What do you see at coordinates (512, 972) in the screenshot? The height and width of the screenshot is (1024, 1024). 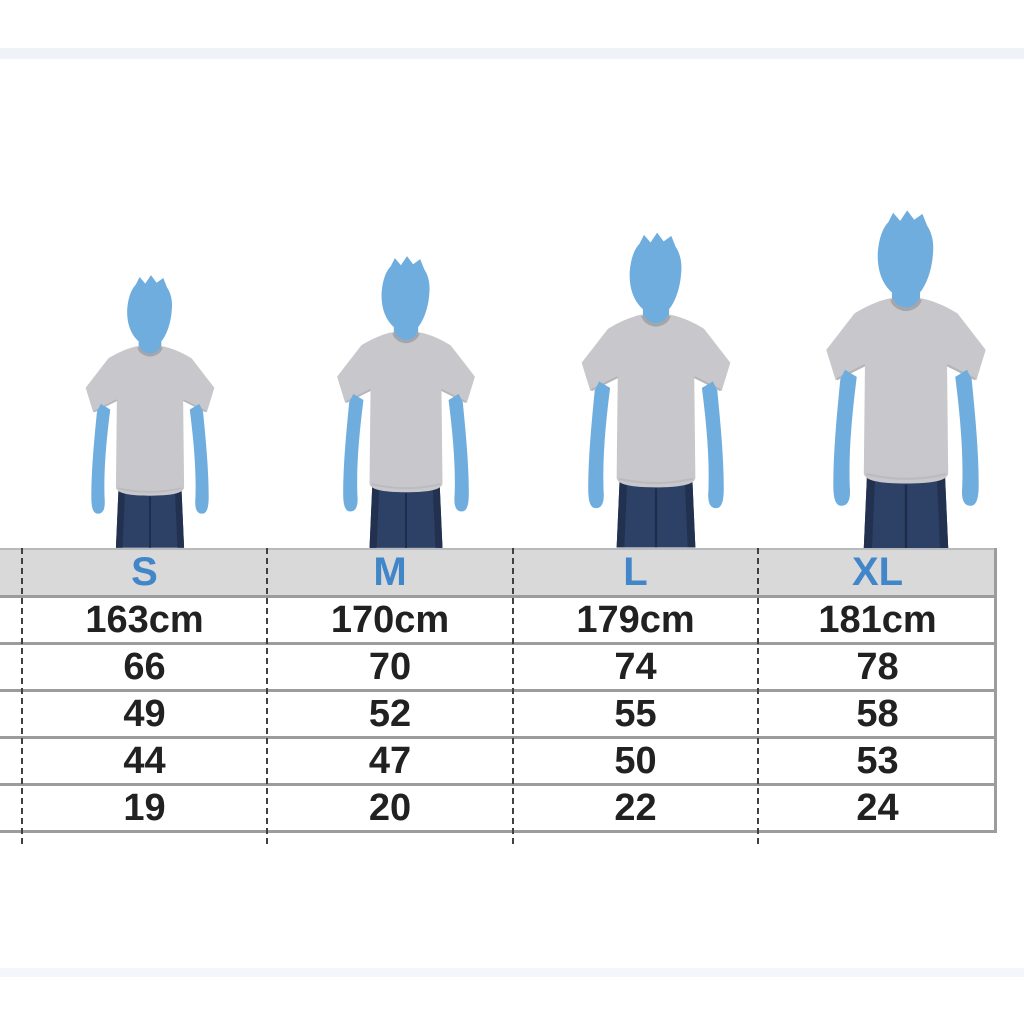 I see `bottom-divider-band` at bounding box center [512, 972].